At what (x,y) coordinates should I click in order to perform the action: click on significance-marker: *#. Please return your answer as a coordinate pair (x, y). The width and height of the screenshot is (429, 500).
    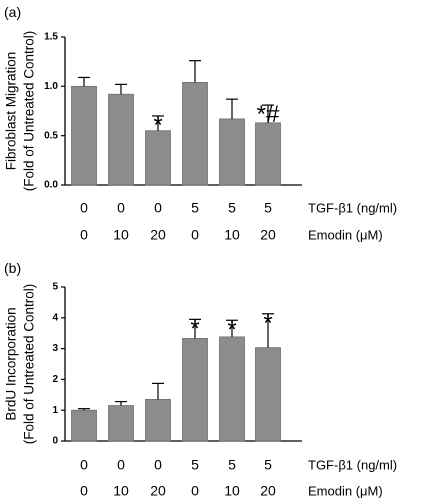
    Looking at the image, I should click on (268, 114).